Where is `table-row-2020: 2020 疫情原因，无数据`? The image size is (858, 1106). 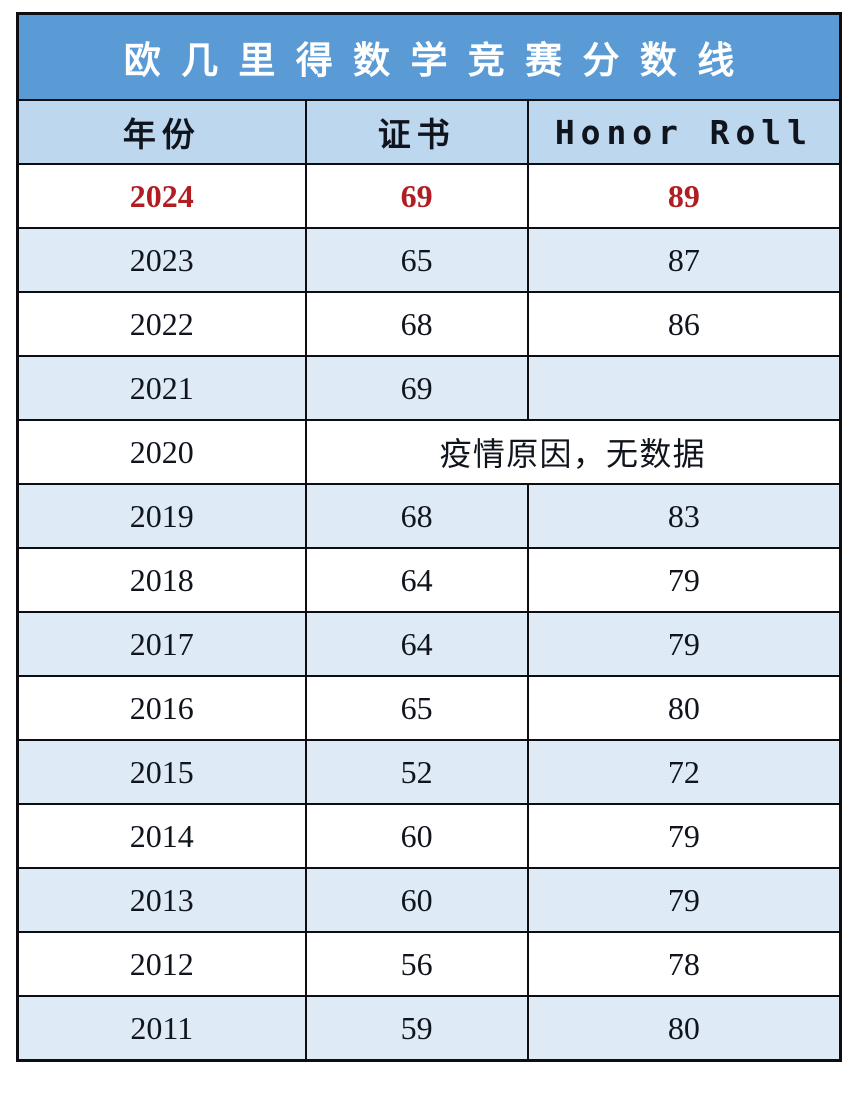 table-row-2020: 2020 疫情原因，无数据 is located at coordinates (429, 452).